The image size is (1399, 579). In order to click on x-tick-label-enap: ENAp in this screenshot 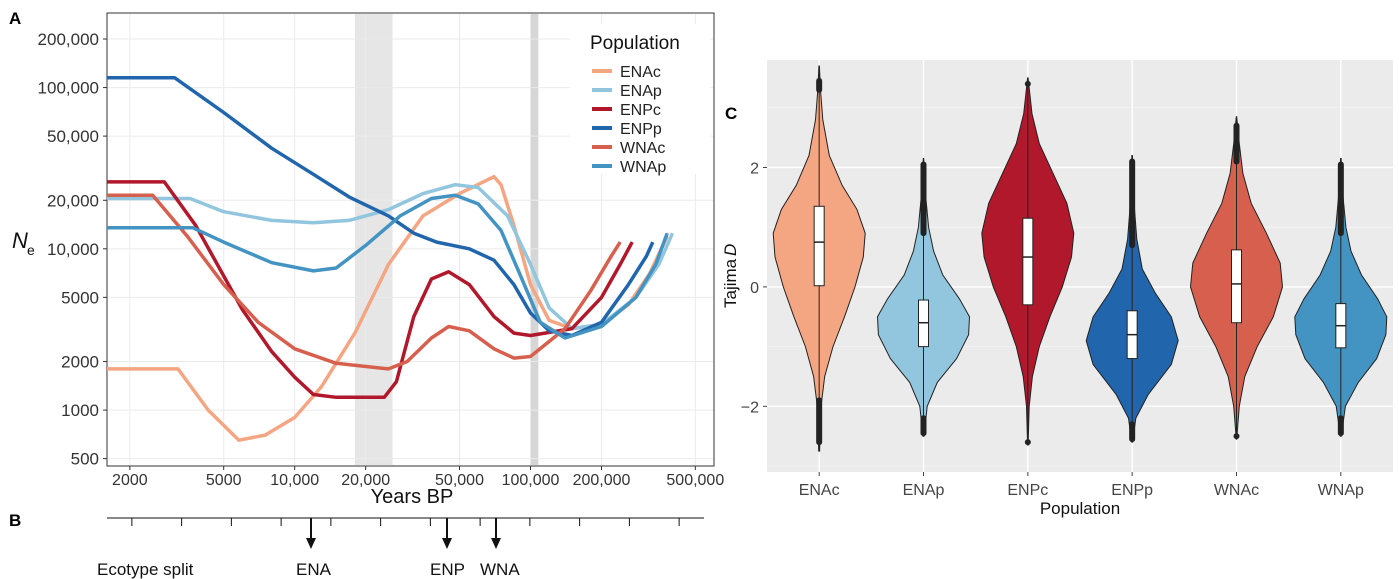, I will do `click(924, 490)`.